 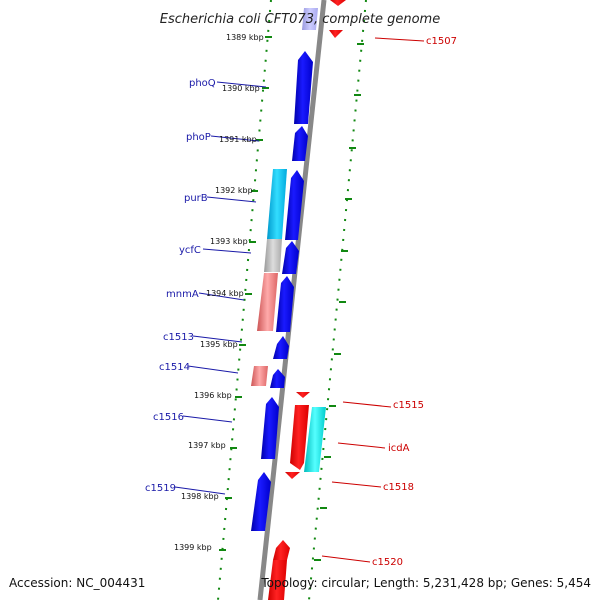 What do you see at coordinates (290, 257) in the screenshot?
I see `gene-arrow-ycfC` at bounding box center [290, 257].